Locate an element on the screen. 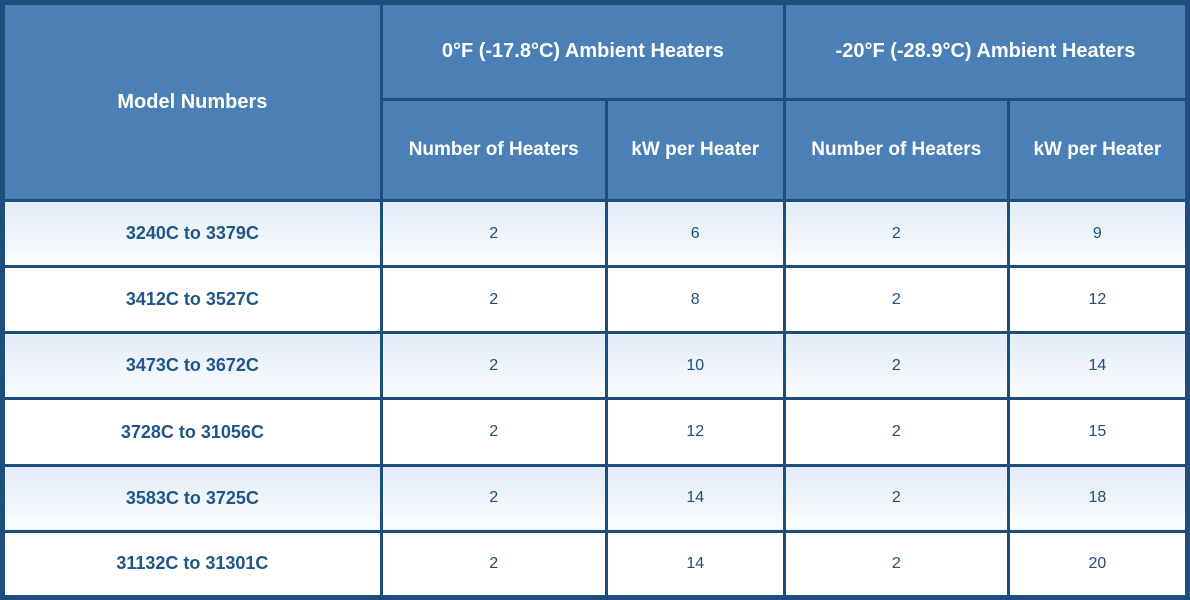 The image size is (1190, 600). model-range-cell: 3412C to 3527C is located at coordinates (192, 300).